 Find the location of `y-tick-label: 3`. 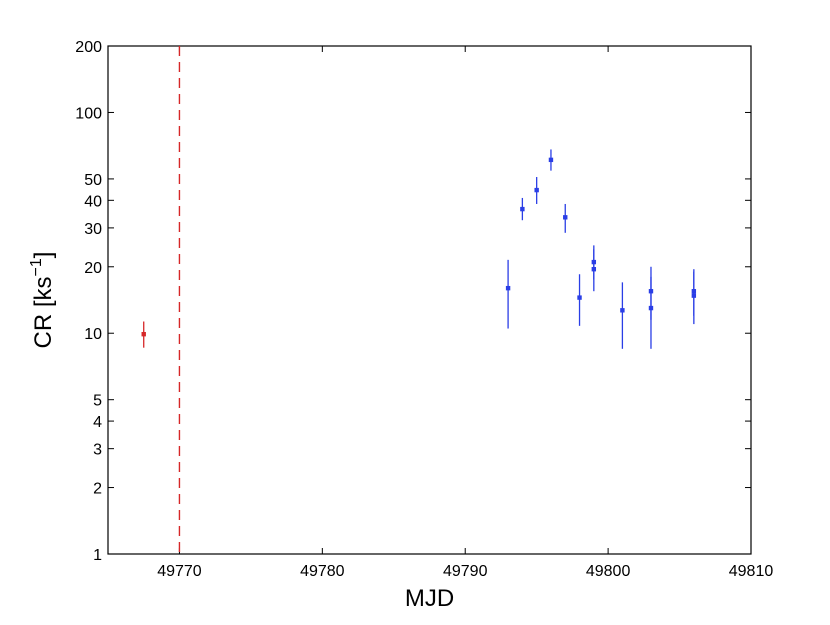

y-tick-label: 3 is located at coordinates (97, 450).